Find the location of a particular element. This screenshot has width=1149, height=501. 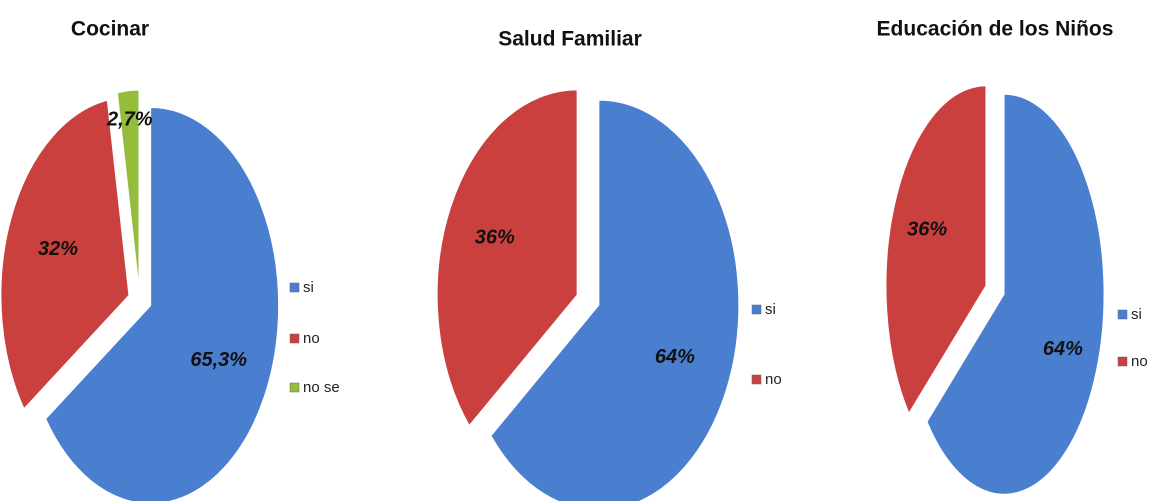

chart-title: Cocinar is located at coordinates (110, 29).